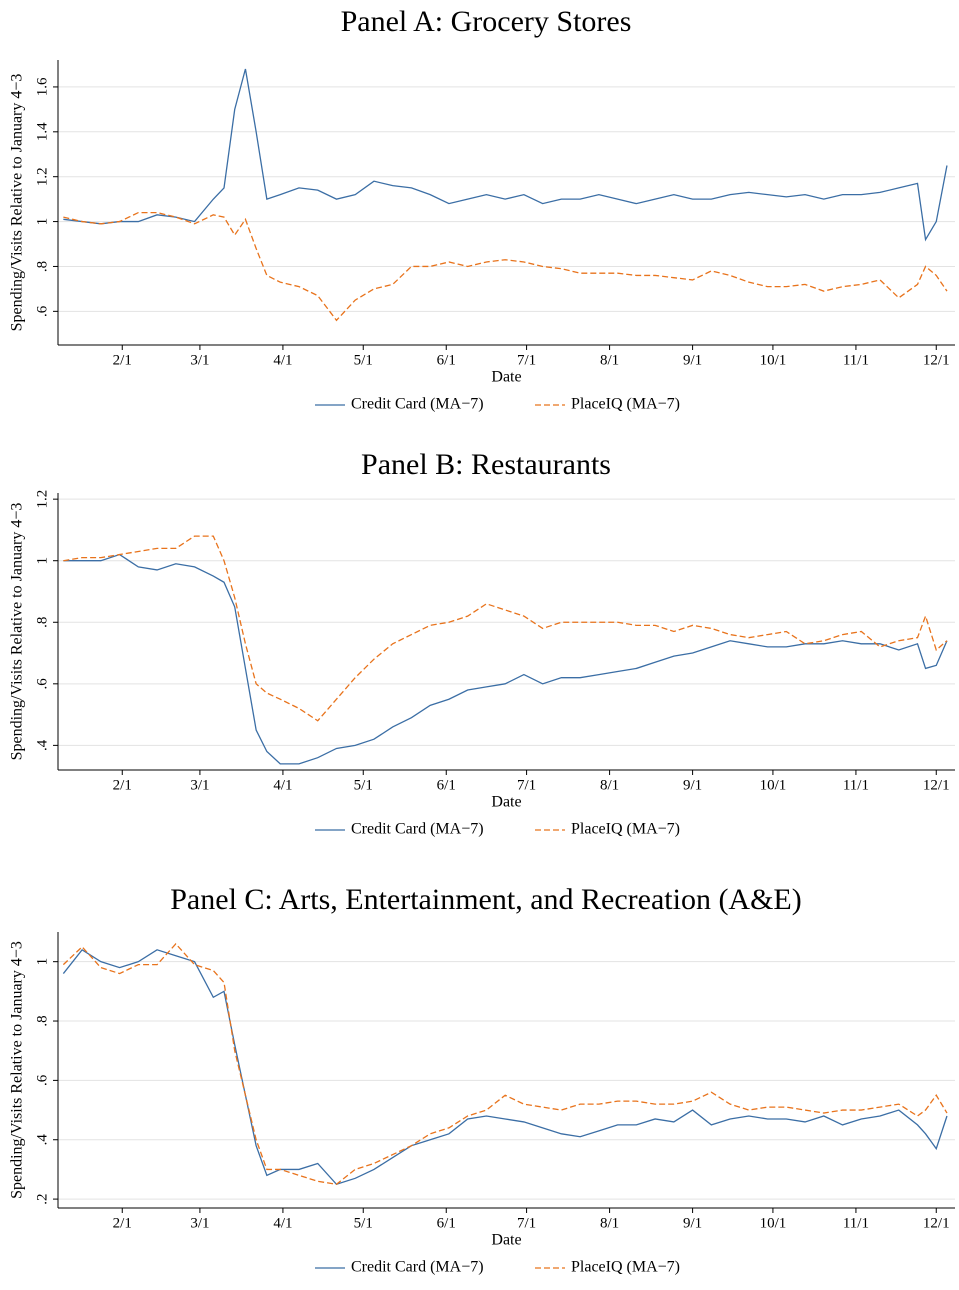 The image size is (959, 1290). Describe the element at coordinates (486, 21) in the screenshot. I see `panel-title: Panel A: Grocery Stores` at that location.